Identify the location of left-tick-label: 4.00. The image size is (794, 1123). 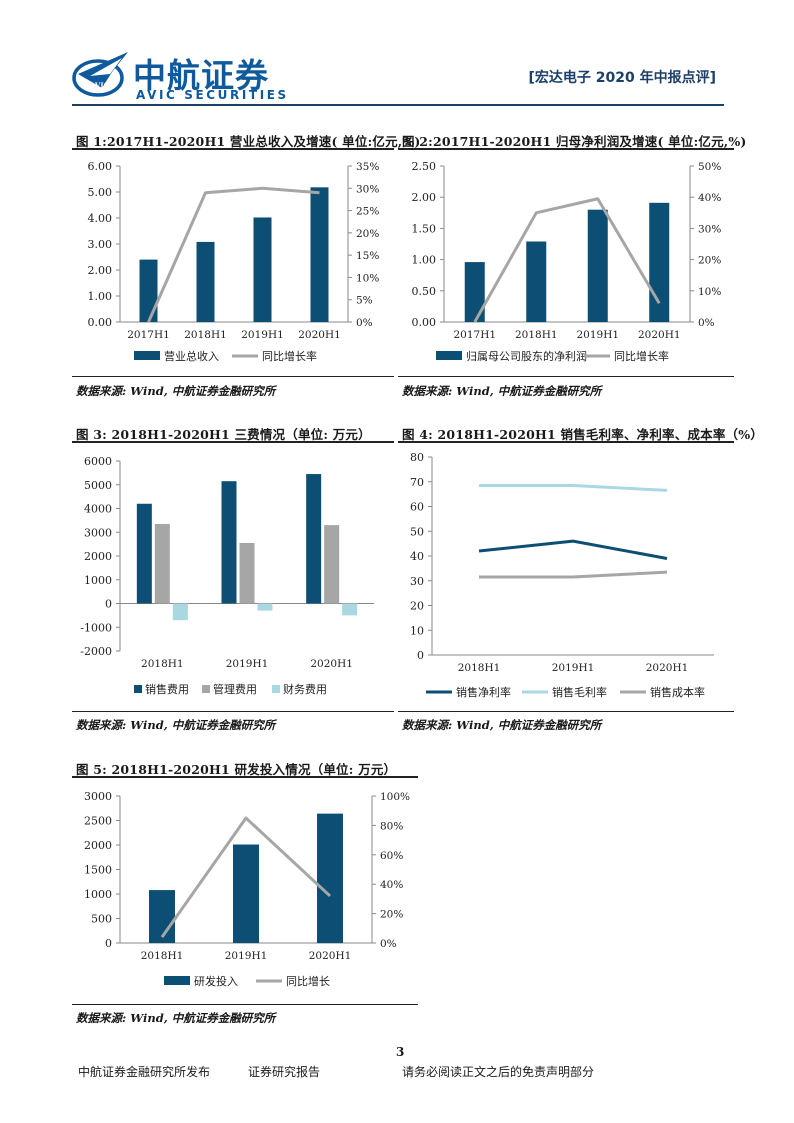
(100, 218).